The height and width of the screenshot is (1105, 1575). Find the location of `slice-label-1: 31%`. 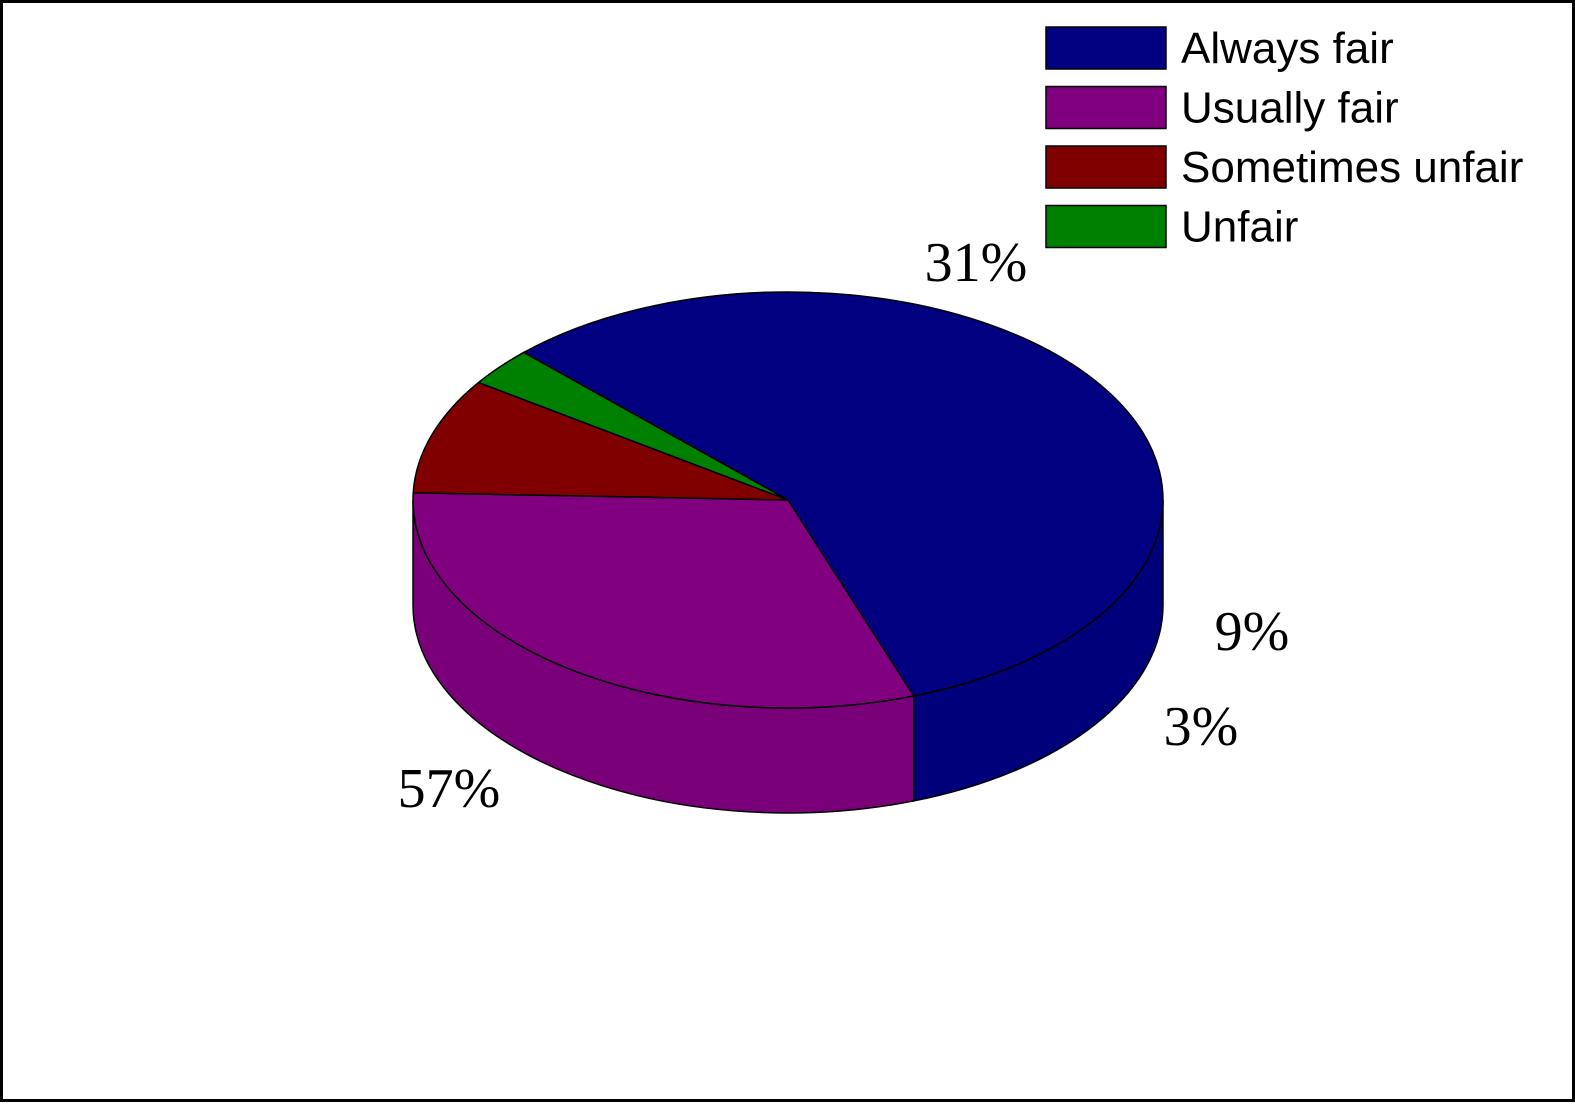

slice-label-1: 31% is located at coordinates (976, 263).